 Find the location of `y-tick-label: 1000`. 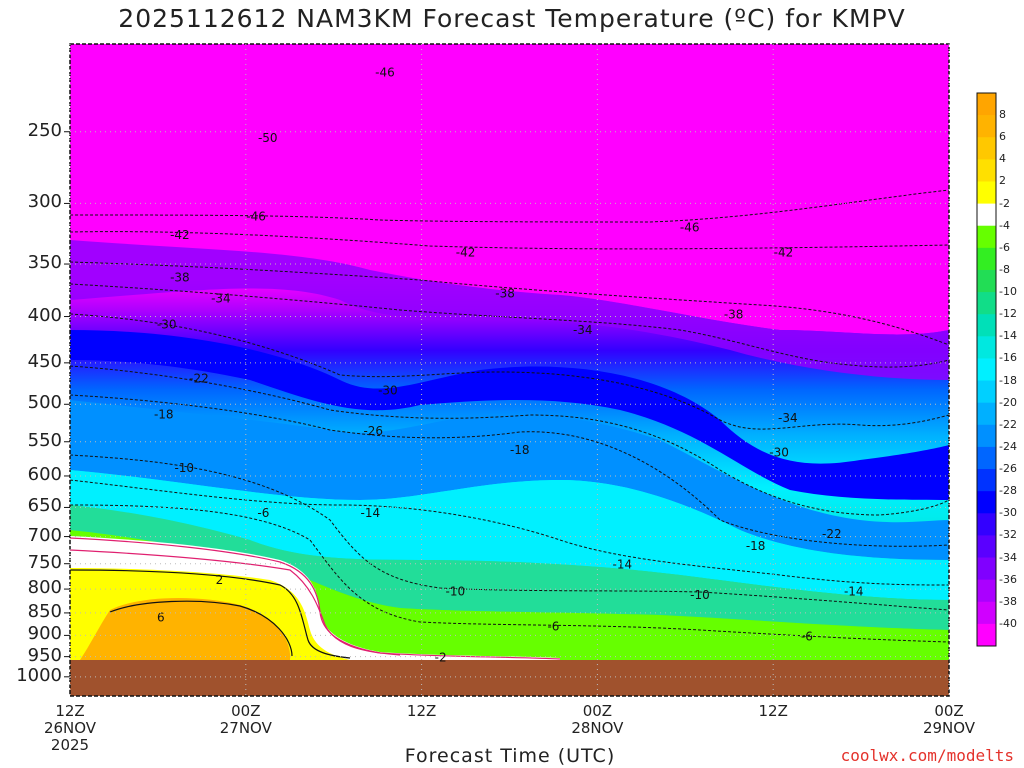

y-tick-label: 1000 is located at coordinates (39, 675).